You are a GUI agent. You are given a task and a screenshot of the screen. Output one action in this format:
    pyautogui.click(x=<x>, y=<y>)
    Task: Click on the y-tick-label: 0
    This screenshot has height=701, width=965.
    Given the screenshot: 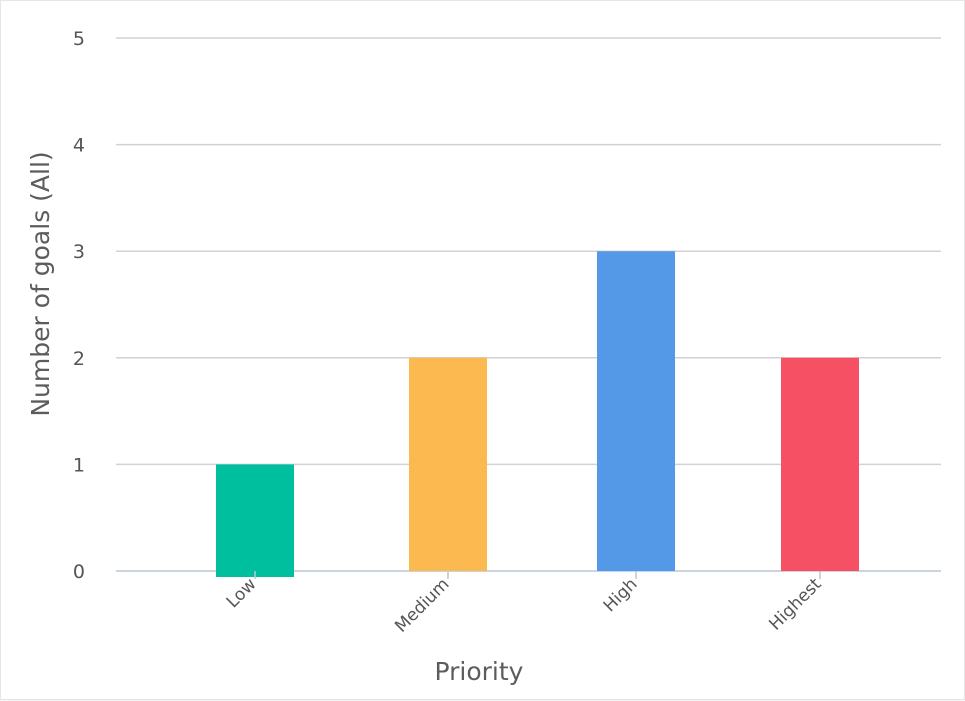 What is the action you would take?
    pyautogui.click(x=79, y=572)
    